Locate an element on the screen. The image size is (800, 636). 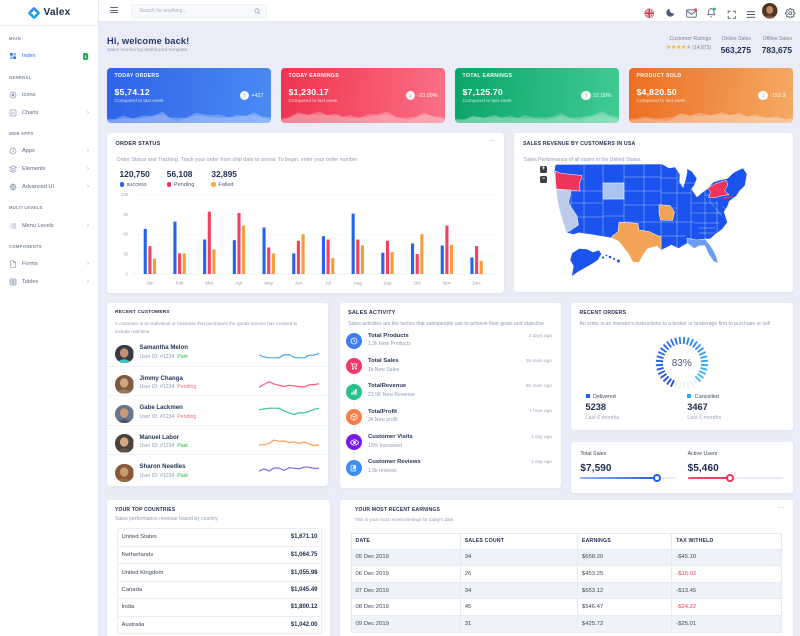
svg-text: Apr is located at coordinates (239, 282).